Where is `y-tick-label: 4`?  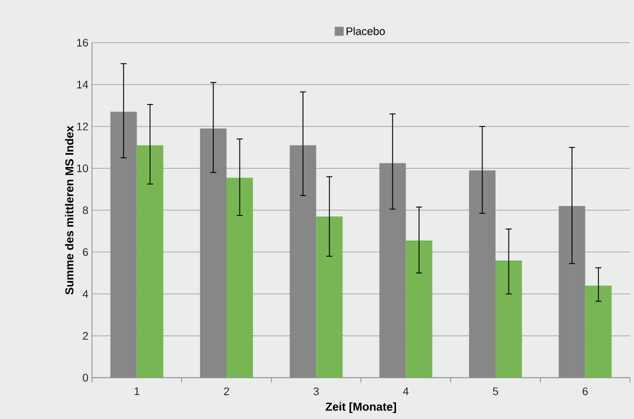
y-tick-label: 4 is located at coordinates (85, 294).